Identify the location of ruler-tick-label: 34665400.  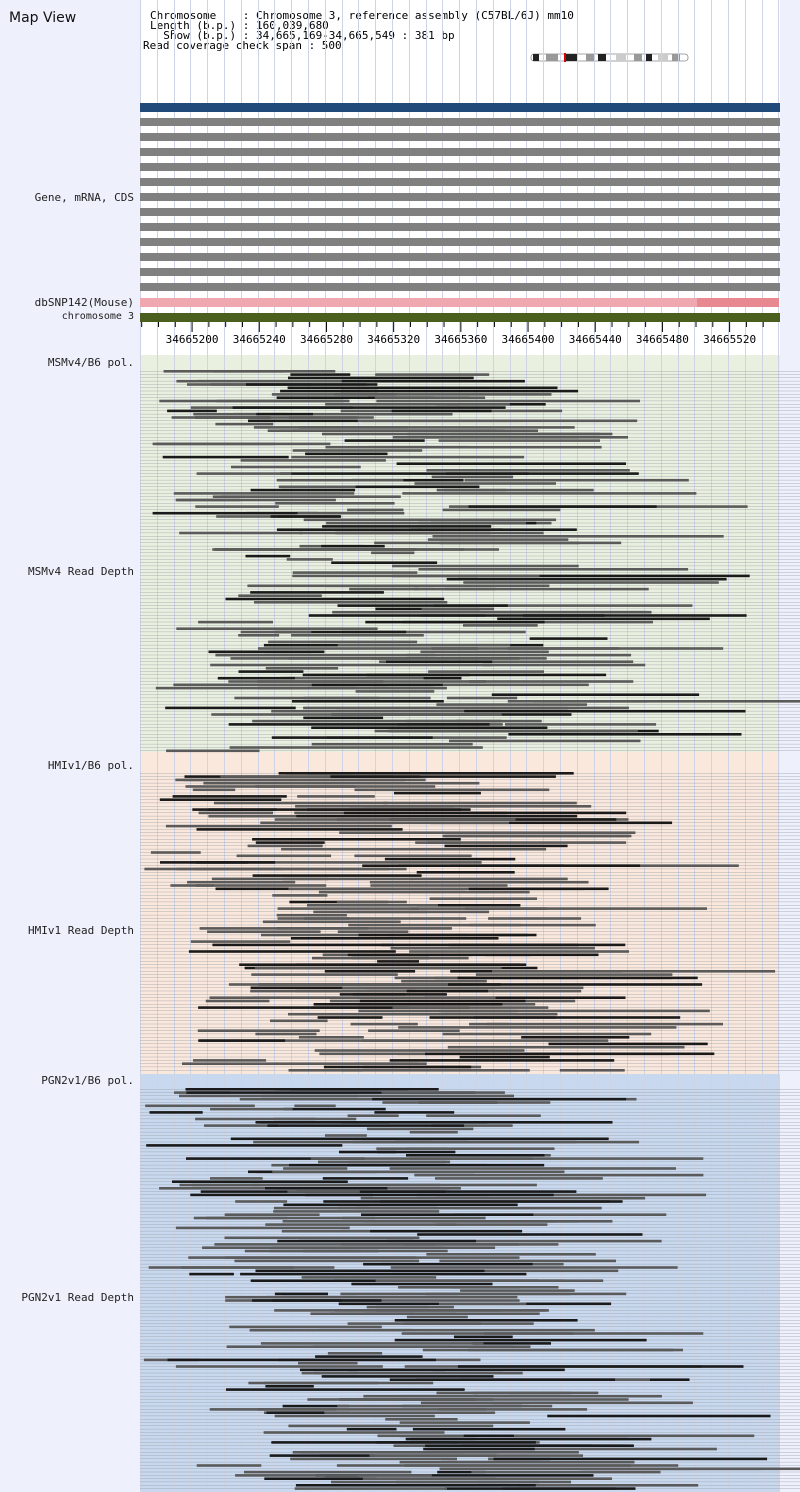
(528, 339).